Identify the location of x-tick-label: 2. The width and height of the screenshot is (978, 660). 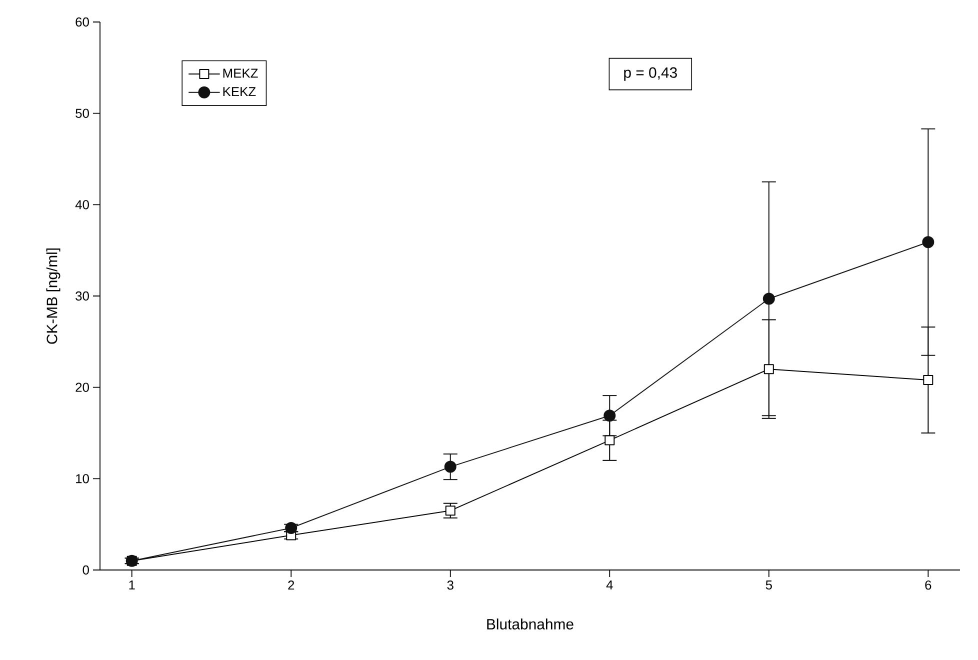
(291, 585).